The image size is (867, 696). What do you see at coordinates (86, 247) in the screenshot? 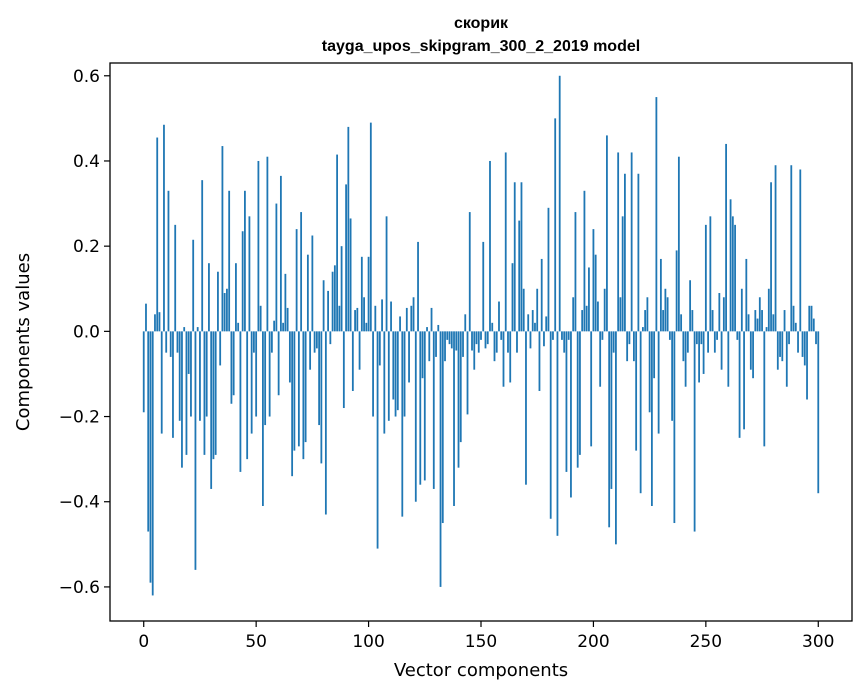
I see `y-tick-label: 0.2` at bounding box center [86, 247].